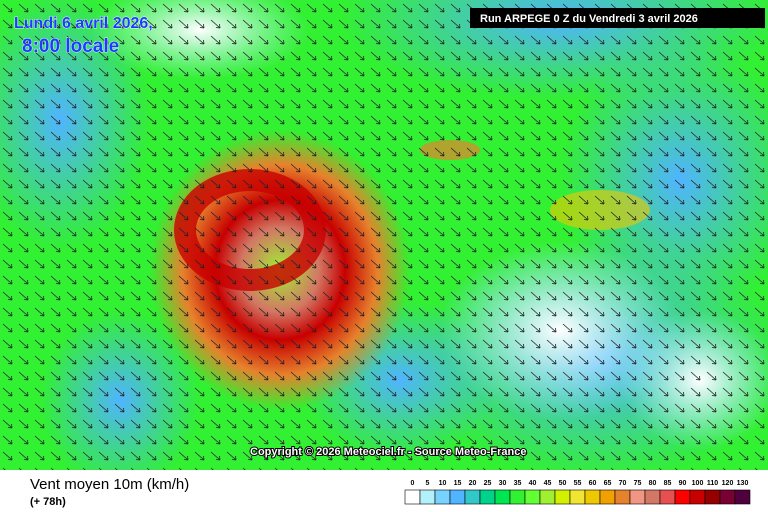 Image resolution: width=768 pixels, height=512 pixels. What do you see at coordinates (70, 46) in the screenshot?
I see `forecast-time: 8:00 locale` at bounding box center [70, 46].